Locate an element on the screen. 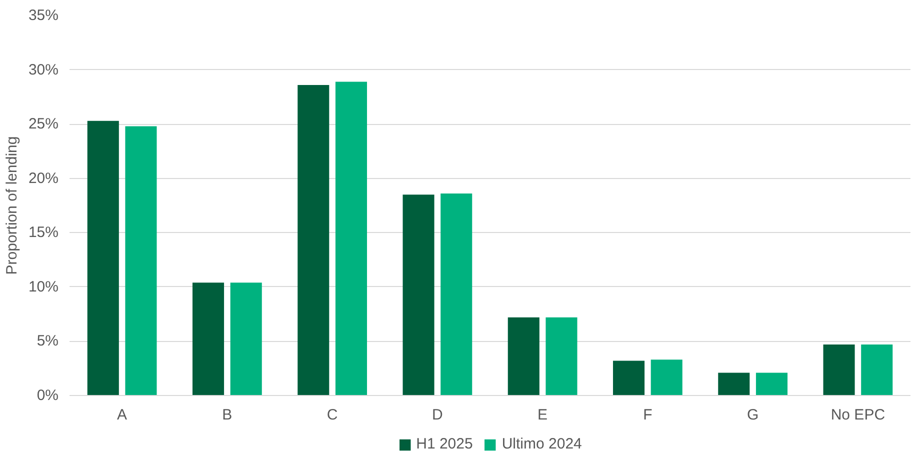  x-tick-label: No EPC is located at coordinates (858, 415).